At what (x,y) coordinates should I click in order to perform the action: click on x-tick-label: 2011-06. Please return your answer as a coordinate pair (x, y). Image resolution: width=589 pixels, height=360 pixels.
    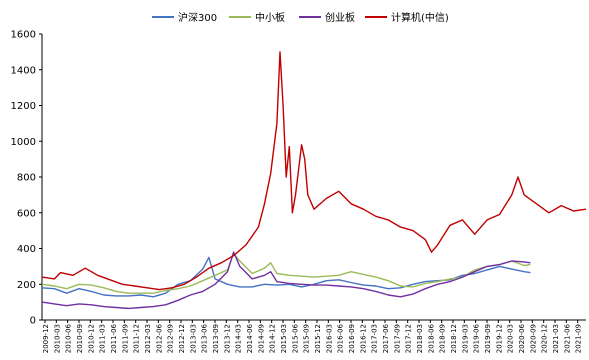
    Looking at the image, I should click on (114, 338).